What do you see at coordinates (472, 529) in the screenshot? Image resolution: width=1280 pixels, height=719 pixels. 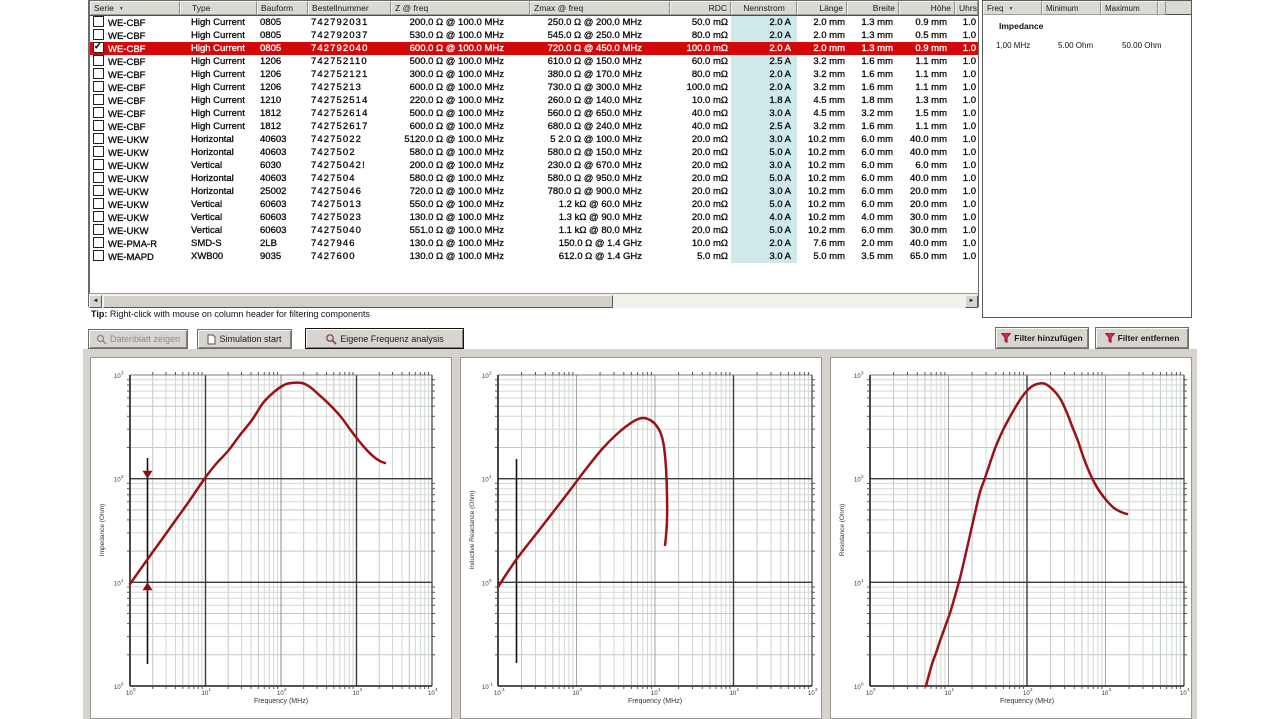 I see `svg-text: Inductive Reactance (Ohm)` at bounding box center [472, 529].